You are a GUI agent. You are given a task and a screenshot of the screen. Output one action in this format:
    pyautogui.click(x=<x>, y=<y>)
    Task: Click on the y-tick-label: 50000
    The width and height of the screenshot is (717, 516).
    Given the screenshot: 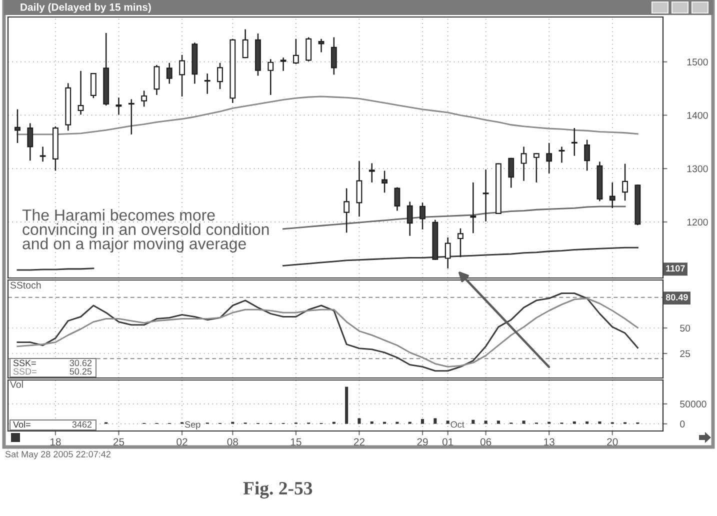 What is the action you would take?
    pyautogui.click(x=693, y=404)
    